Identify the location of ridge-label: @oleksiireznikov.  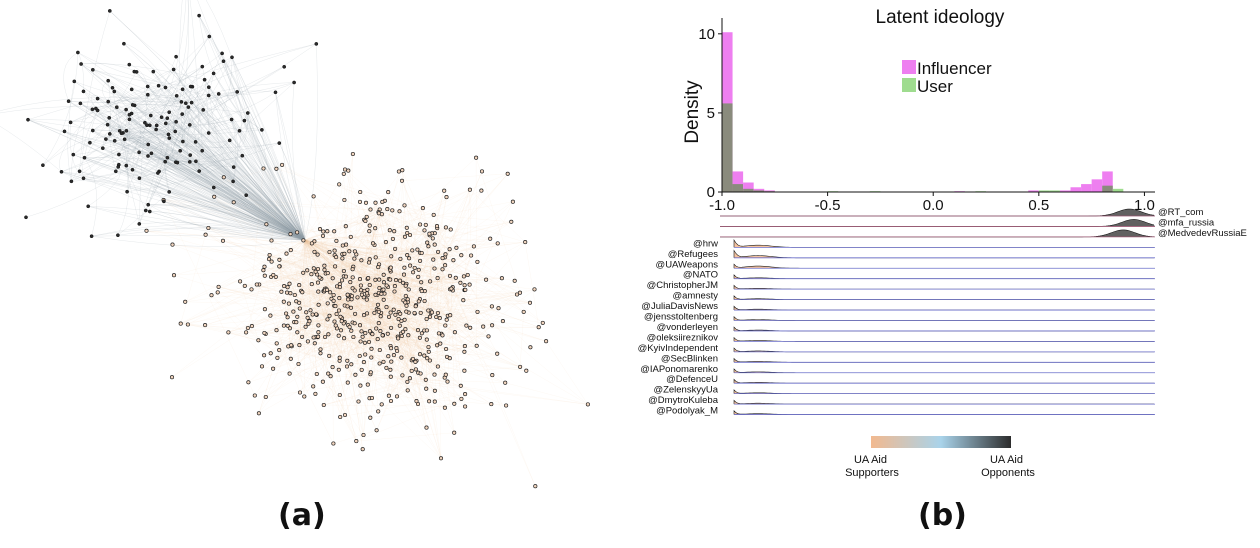
(683, 337).